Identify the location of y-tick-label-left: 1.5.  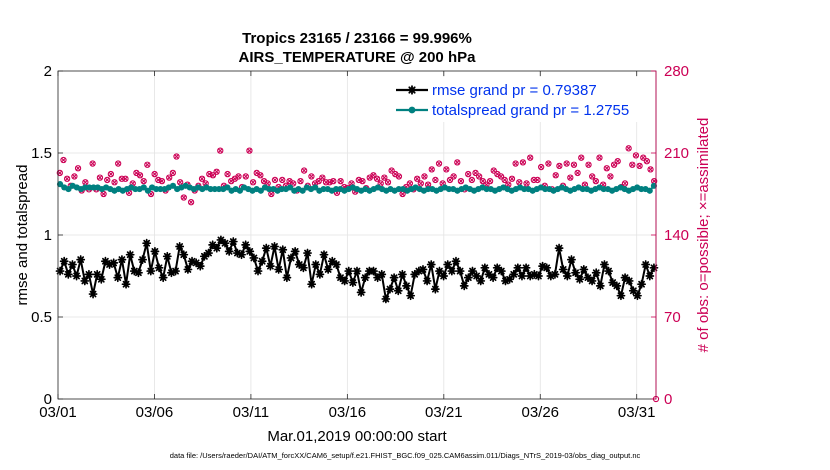
(41, 153).